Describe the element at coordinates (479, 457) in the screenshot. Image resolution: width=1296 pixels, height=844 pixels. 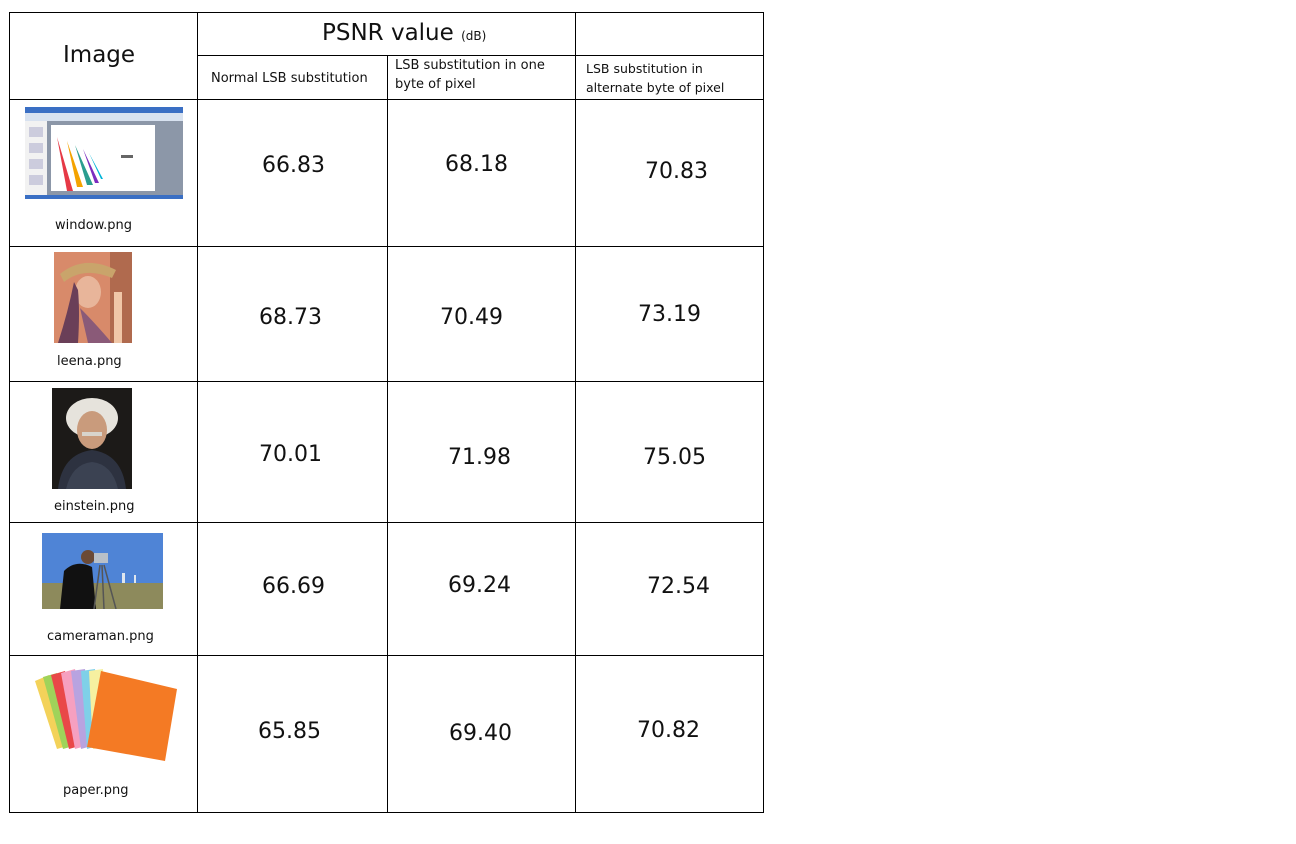
I see `value-one-byte: 71.98` at that location.